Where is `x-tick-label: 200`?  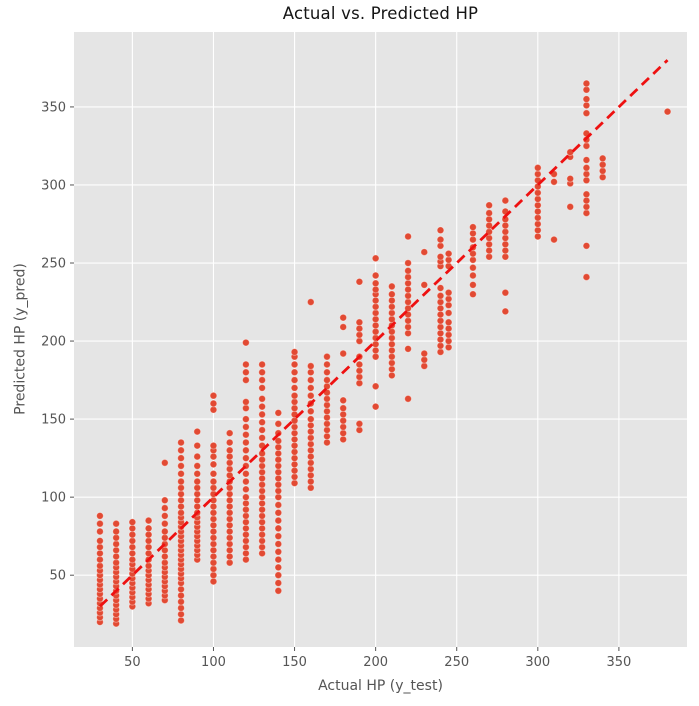
x-tick-label: 200 is located at coordinates (375, 662).